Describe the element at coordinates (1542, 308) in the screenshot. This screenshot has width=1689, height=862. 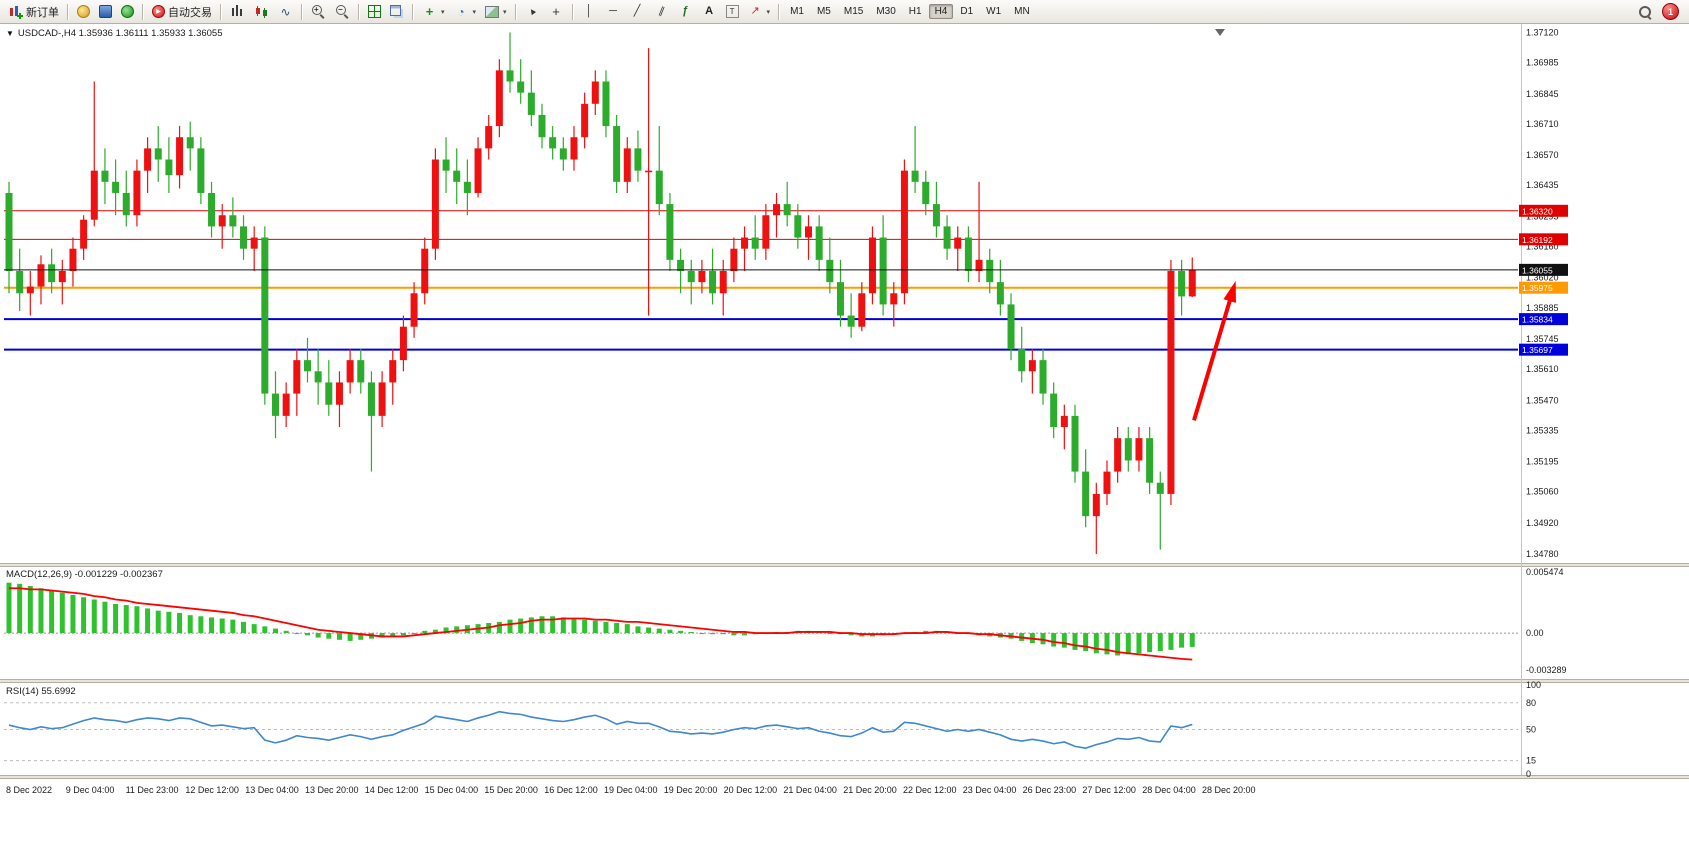
I see `svg-text: 1.35885` at that location.